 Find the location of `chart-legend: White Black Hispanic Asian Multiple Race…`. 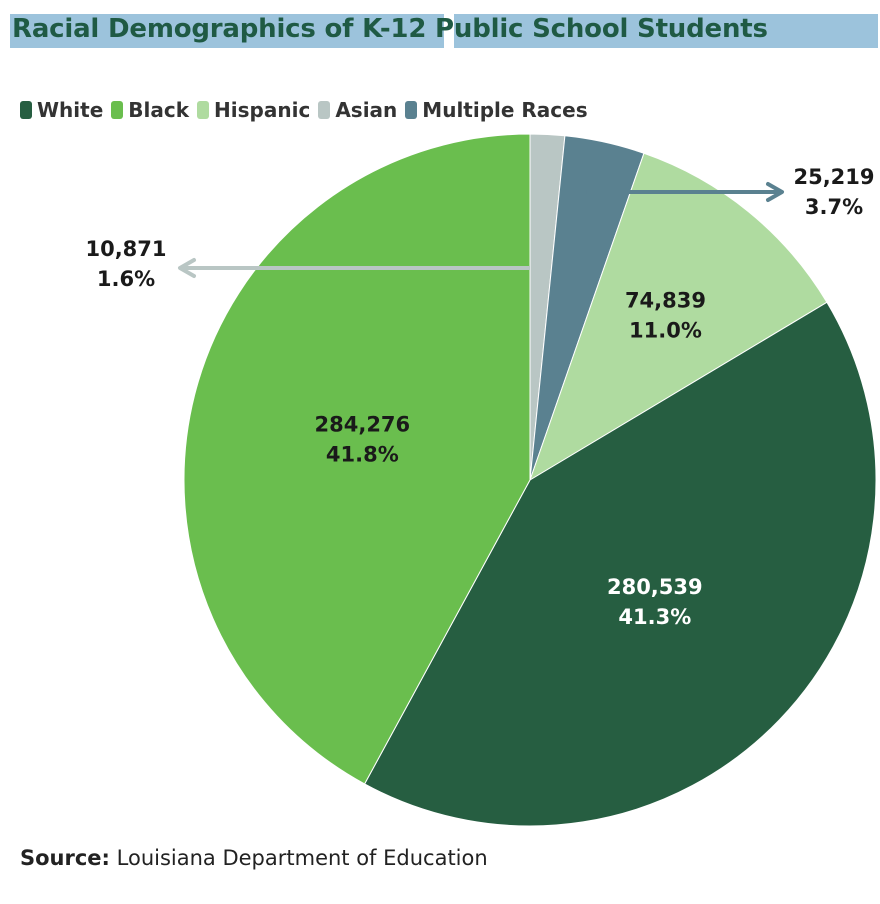

chart-legend: White Black Hispanic Asian Multiple Race… is located at coordinates (308, 110).